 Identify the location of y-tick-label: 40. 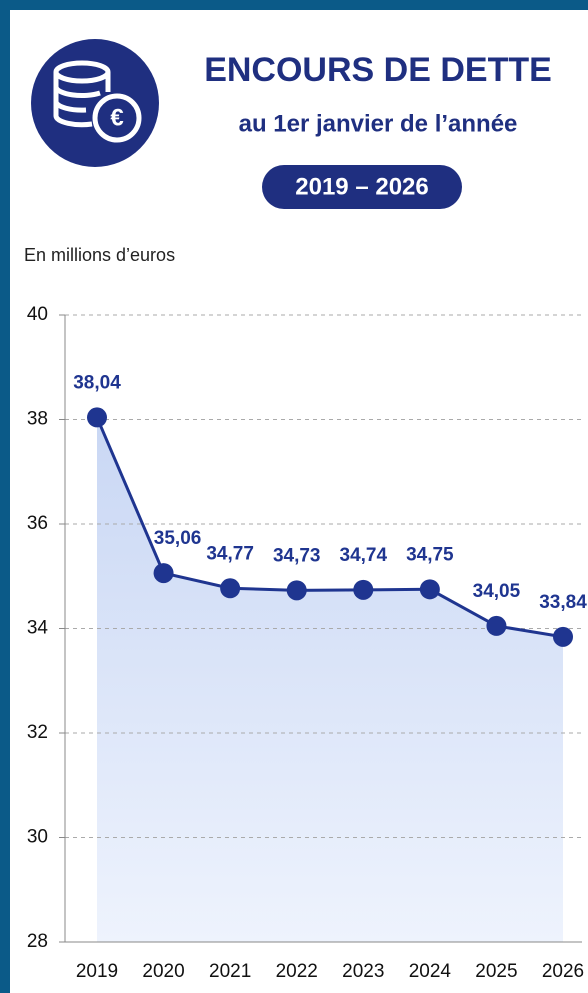
(37, 314).